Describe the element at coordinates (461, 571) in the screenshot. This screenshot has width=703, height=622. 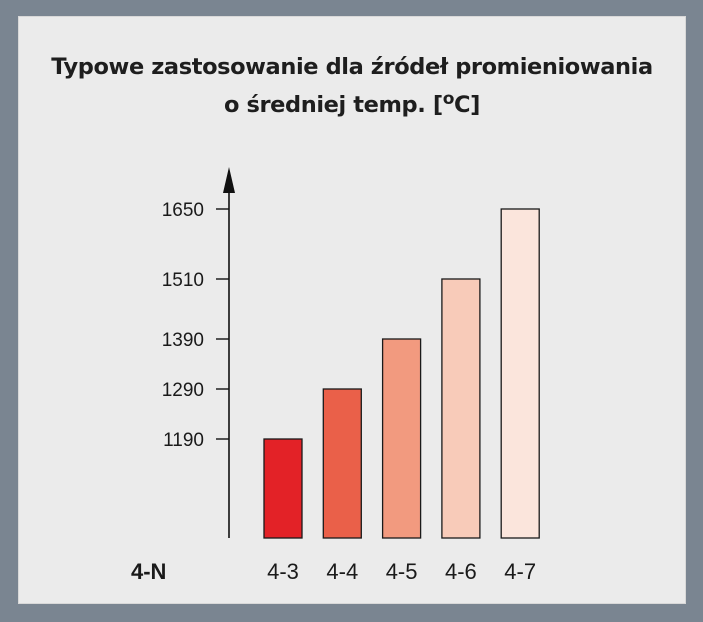
I see `x-category-label-4-6: 4-6` at that location.